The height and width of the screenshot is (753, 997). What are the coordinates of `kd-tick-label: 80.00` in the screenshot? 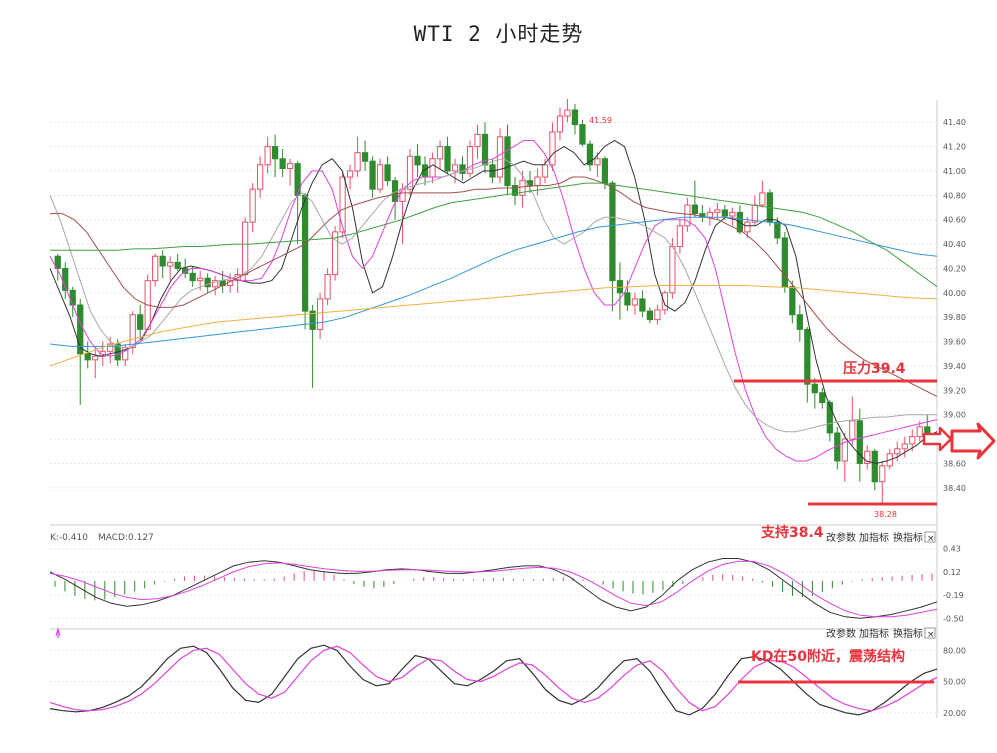 It's located at (954, 650).